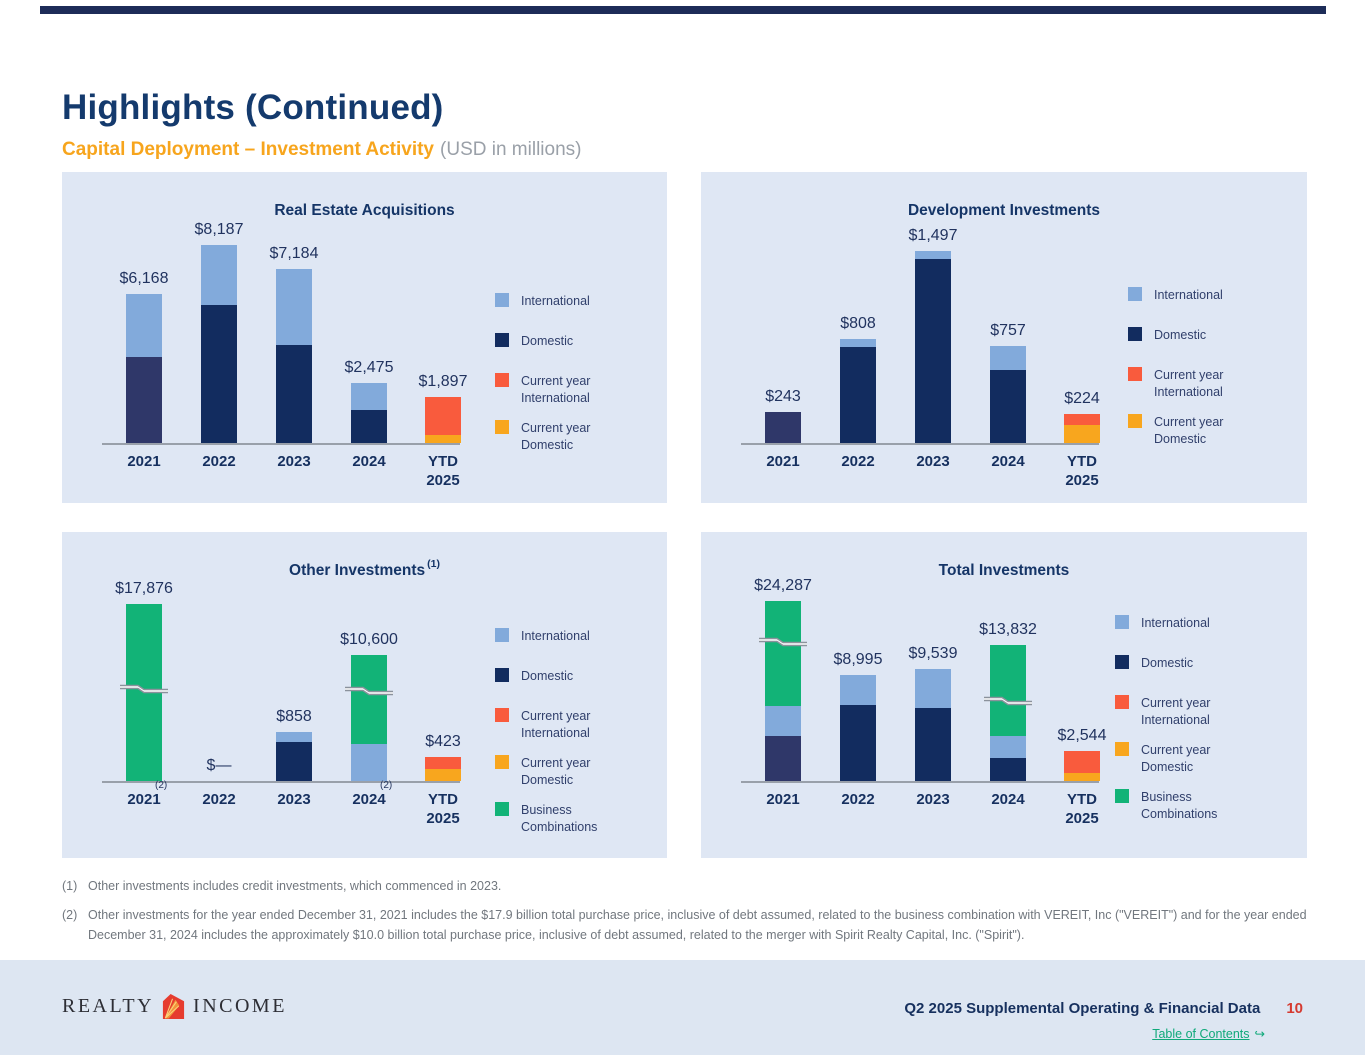 Image resolution: width=1365 pixels, height=1055 pixels. I want to click on chart-title: Real Estate Acquisitions, so click(364, 210).